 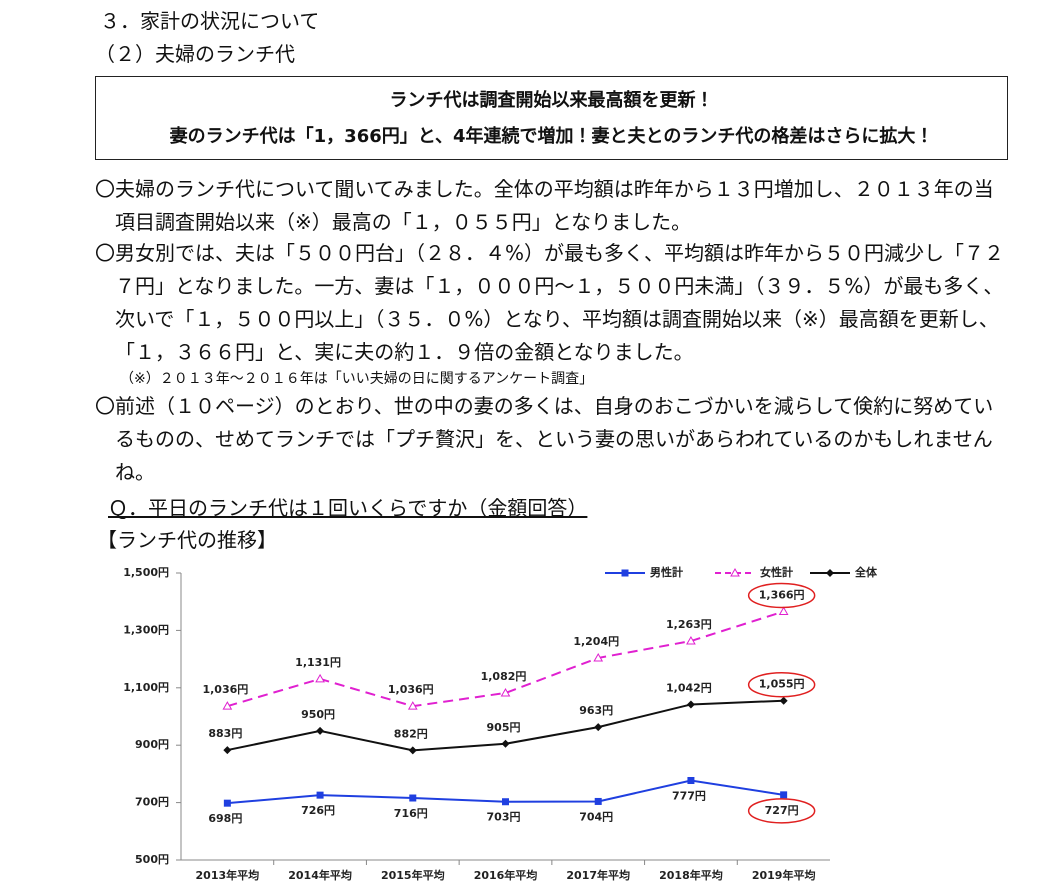 I want to click on y-tick-label: 1,500円, so click(x=146, y=572).